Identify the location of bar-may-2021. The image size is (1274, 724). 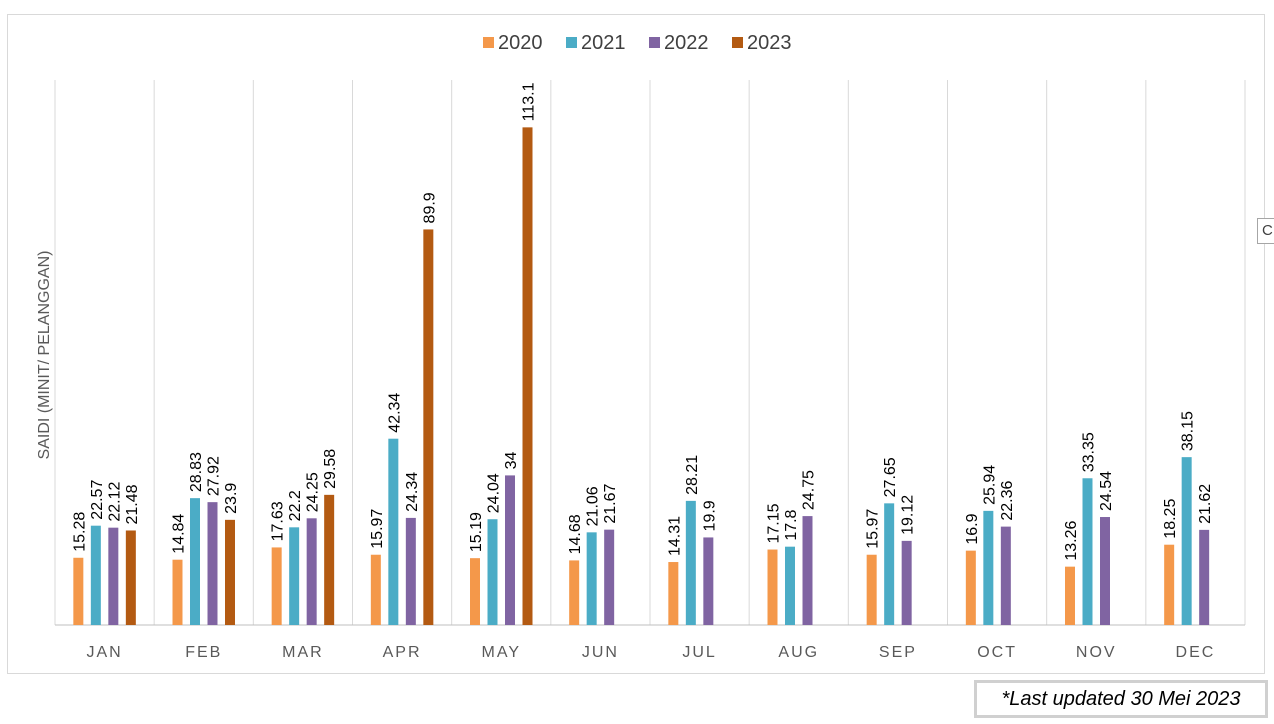
(492, 572).